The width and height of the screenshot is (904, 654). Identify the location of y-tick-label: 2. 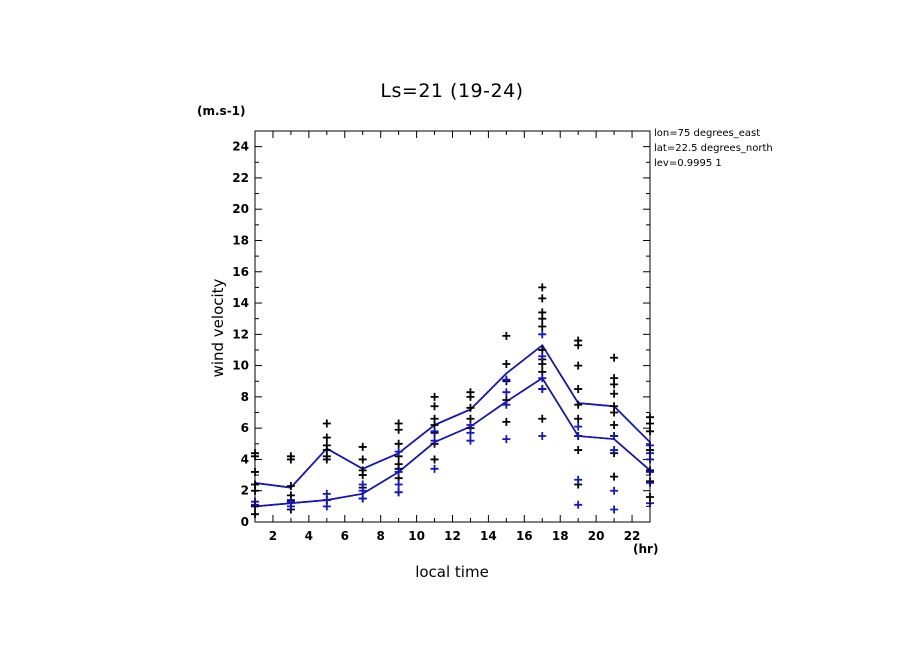
(245, 491).